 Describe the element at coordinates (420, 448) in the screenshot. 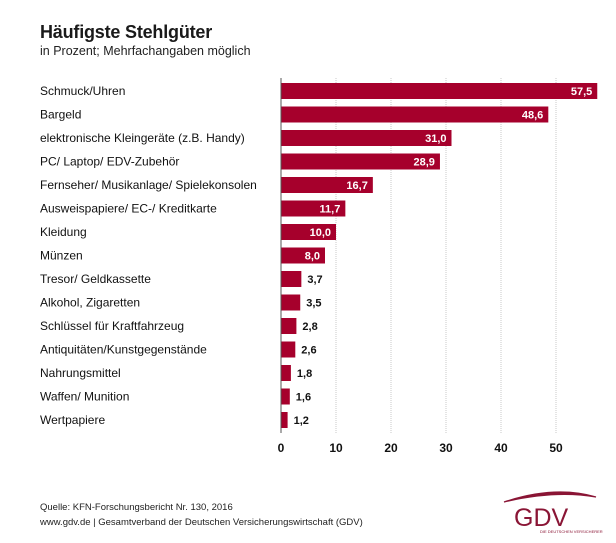

I see `x-axis-ticks: 0 10 20 30 40 50` at that location.